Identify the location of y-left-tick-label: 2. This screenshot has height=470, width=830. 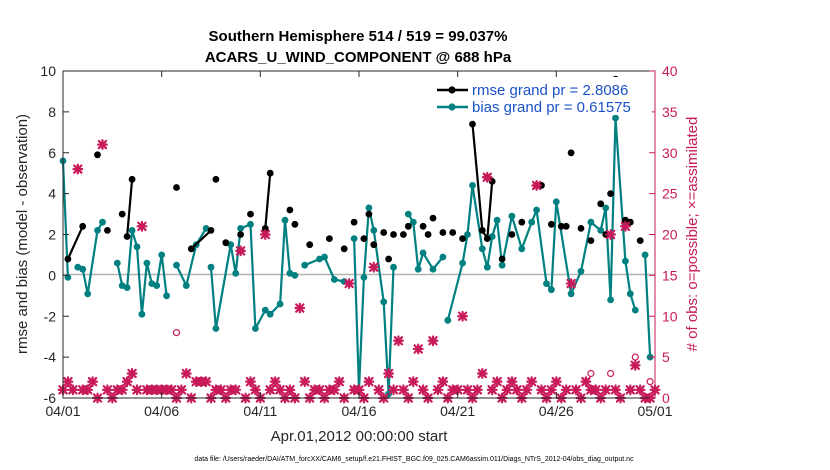
(52, 235).